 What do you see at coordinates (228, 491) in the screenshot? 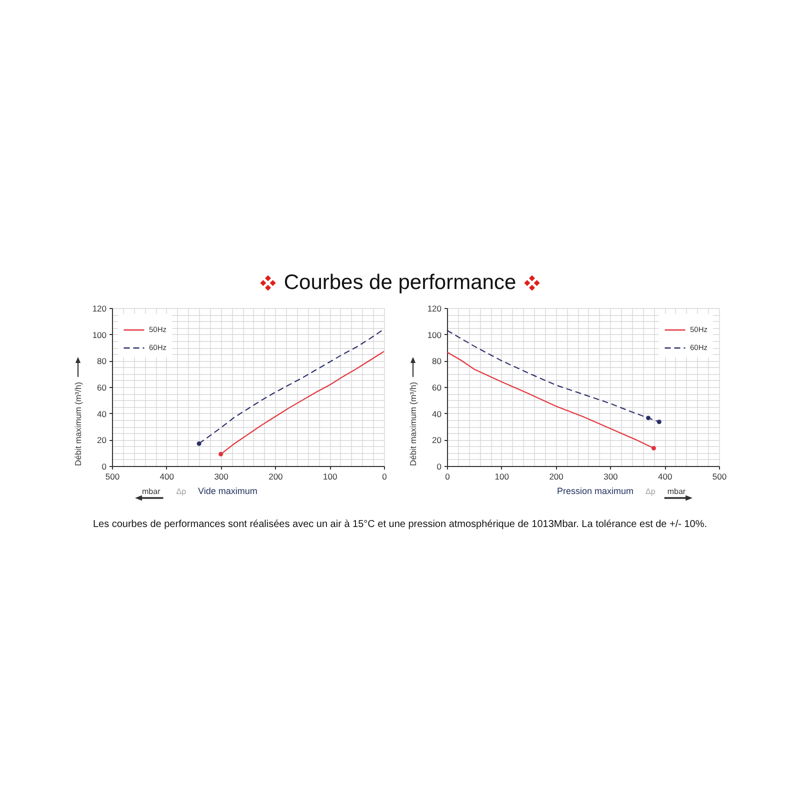
I see `x-axis-title: Vide maximum` at bounding box center [228, 491].